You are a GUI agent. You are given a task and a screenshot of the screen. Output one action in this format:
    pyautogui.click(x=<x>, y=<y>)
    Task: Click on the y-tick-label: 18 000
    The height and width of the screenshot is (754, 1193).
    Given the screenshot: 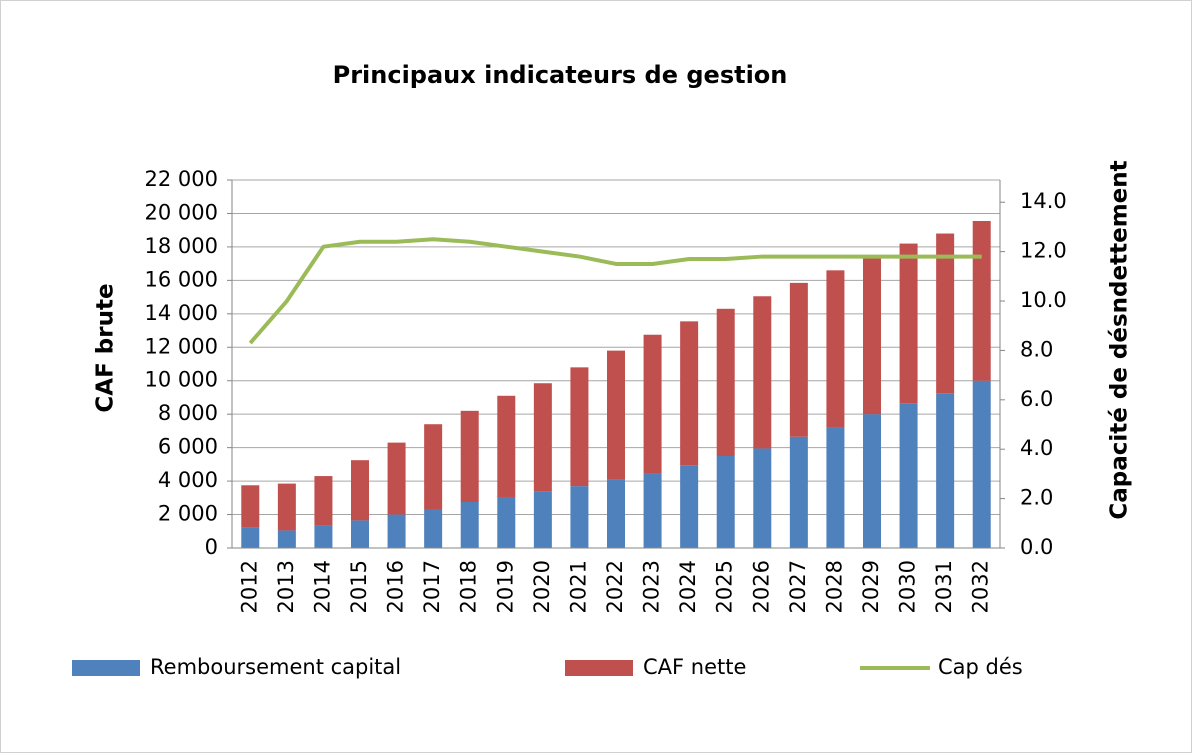 What is the action you would take?
    pyautogui.click(x=181, y=246)
    